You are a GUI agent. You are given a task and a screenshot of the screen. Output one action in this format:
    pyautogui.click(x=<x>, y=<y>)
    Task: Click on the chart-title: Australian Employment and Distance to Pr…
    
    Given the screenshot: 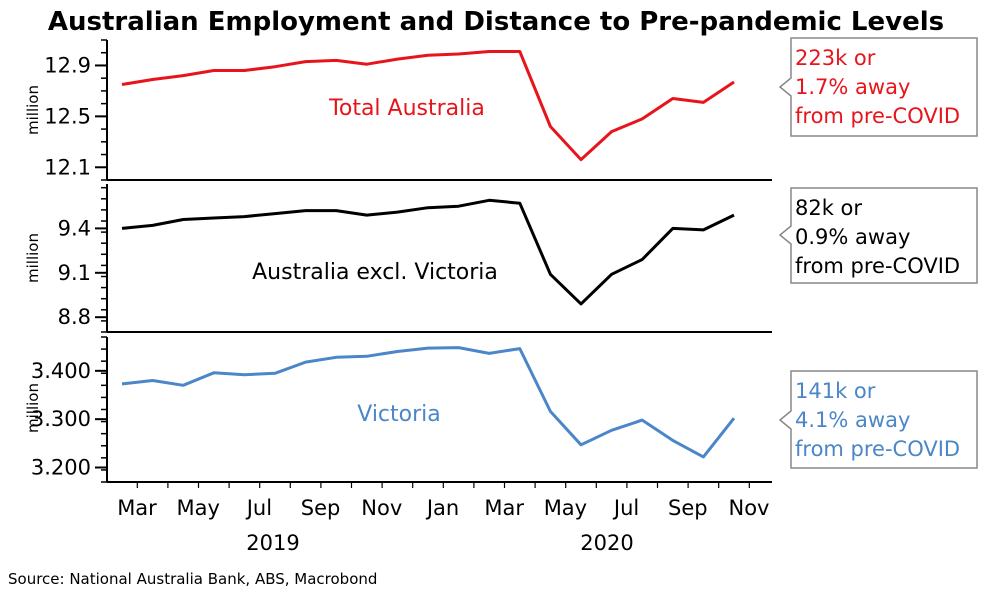 What is the action you would take?
    pyautogui.click(x=496, y=22)
    